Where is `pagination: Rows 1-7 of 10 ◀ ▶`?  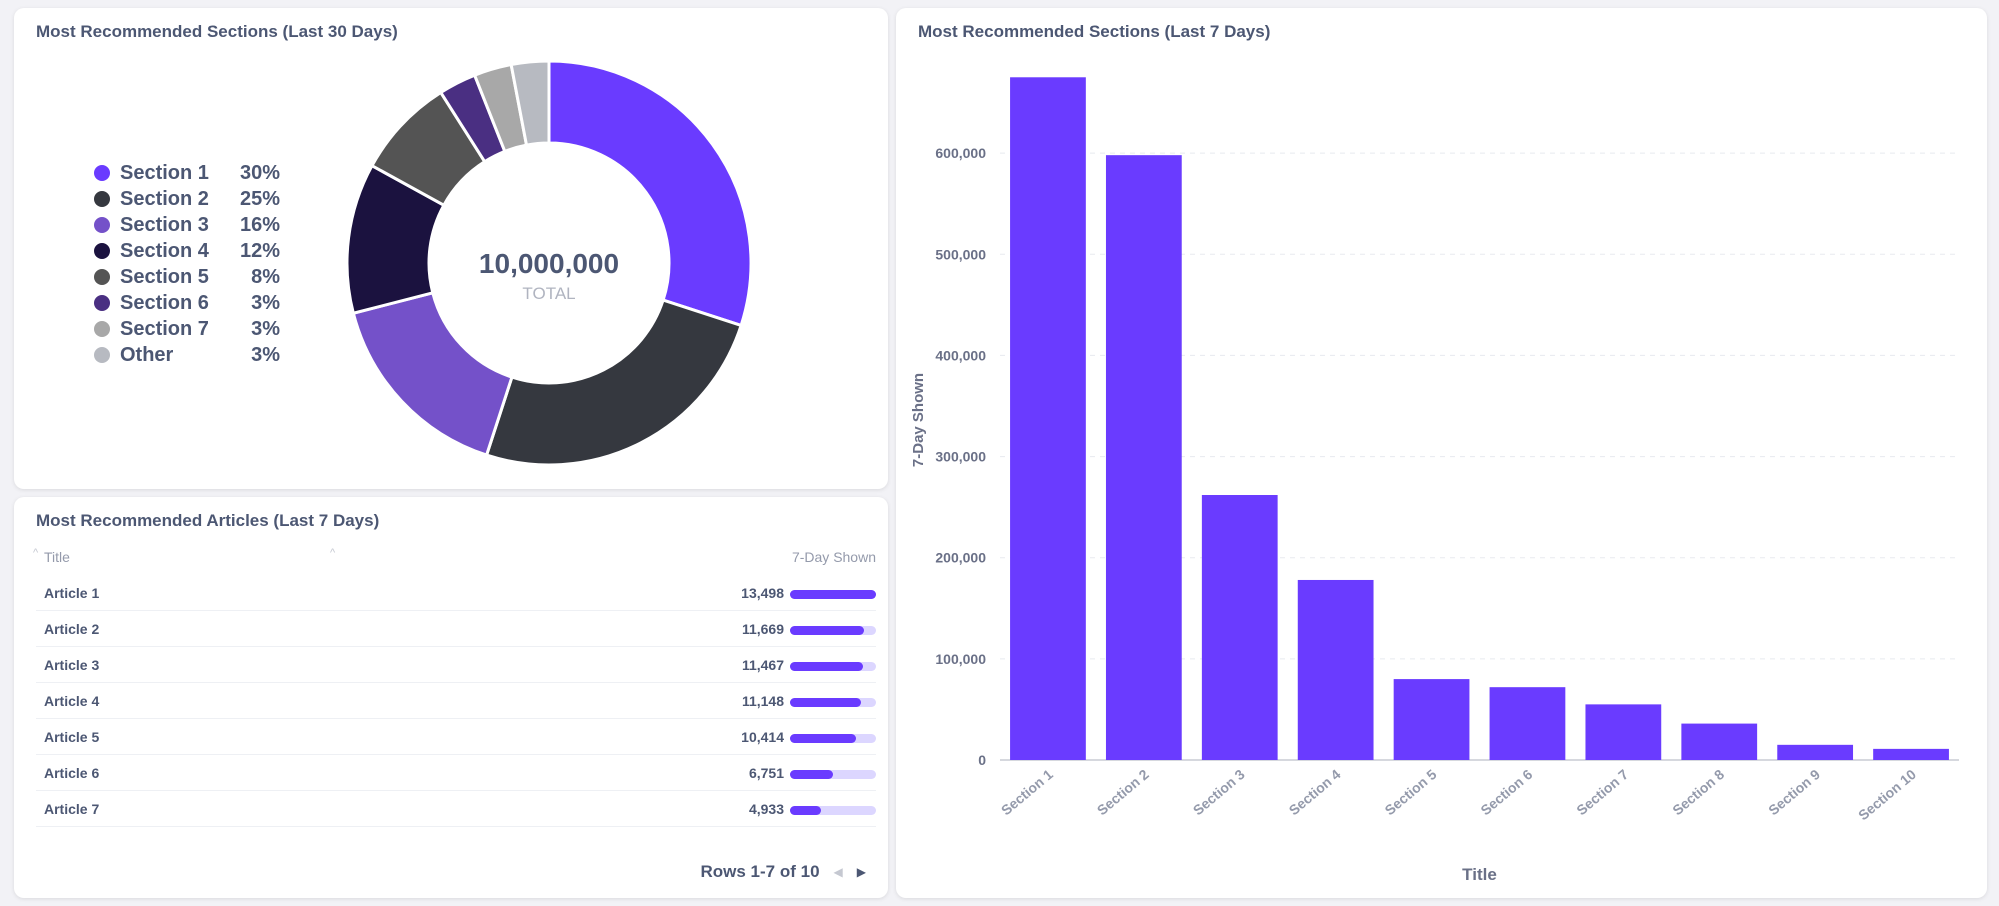 pagination: Rows 1-7 of 10 ◀ ▶ is located at coordinates (783, 872).